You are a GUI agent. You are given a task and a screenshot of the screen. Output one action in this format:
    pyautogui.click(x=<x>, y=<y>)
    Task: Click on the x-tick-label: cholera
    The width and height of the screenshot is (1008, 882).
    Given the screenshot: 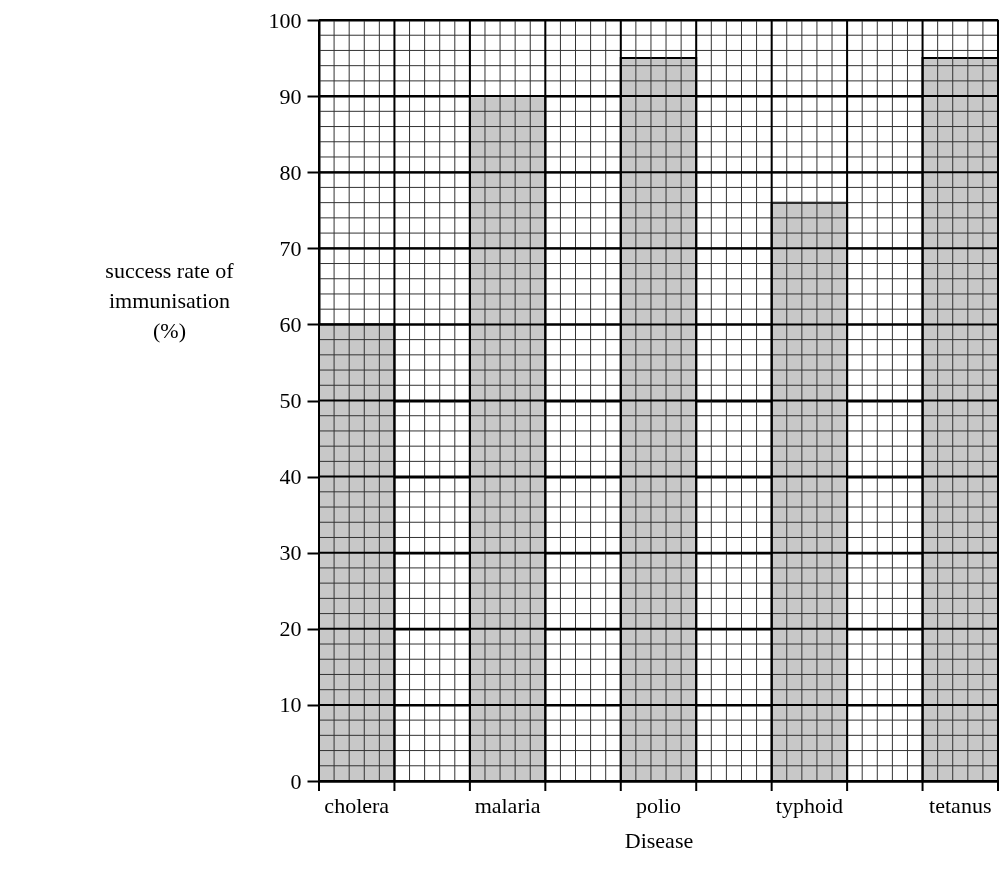 What is the action you would take?
    pyautogui.click(x=357, y=805)
    